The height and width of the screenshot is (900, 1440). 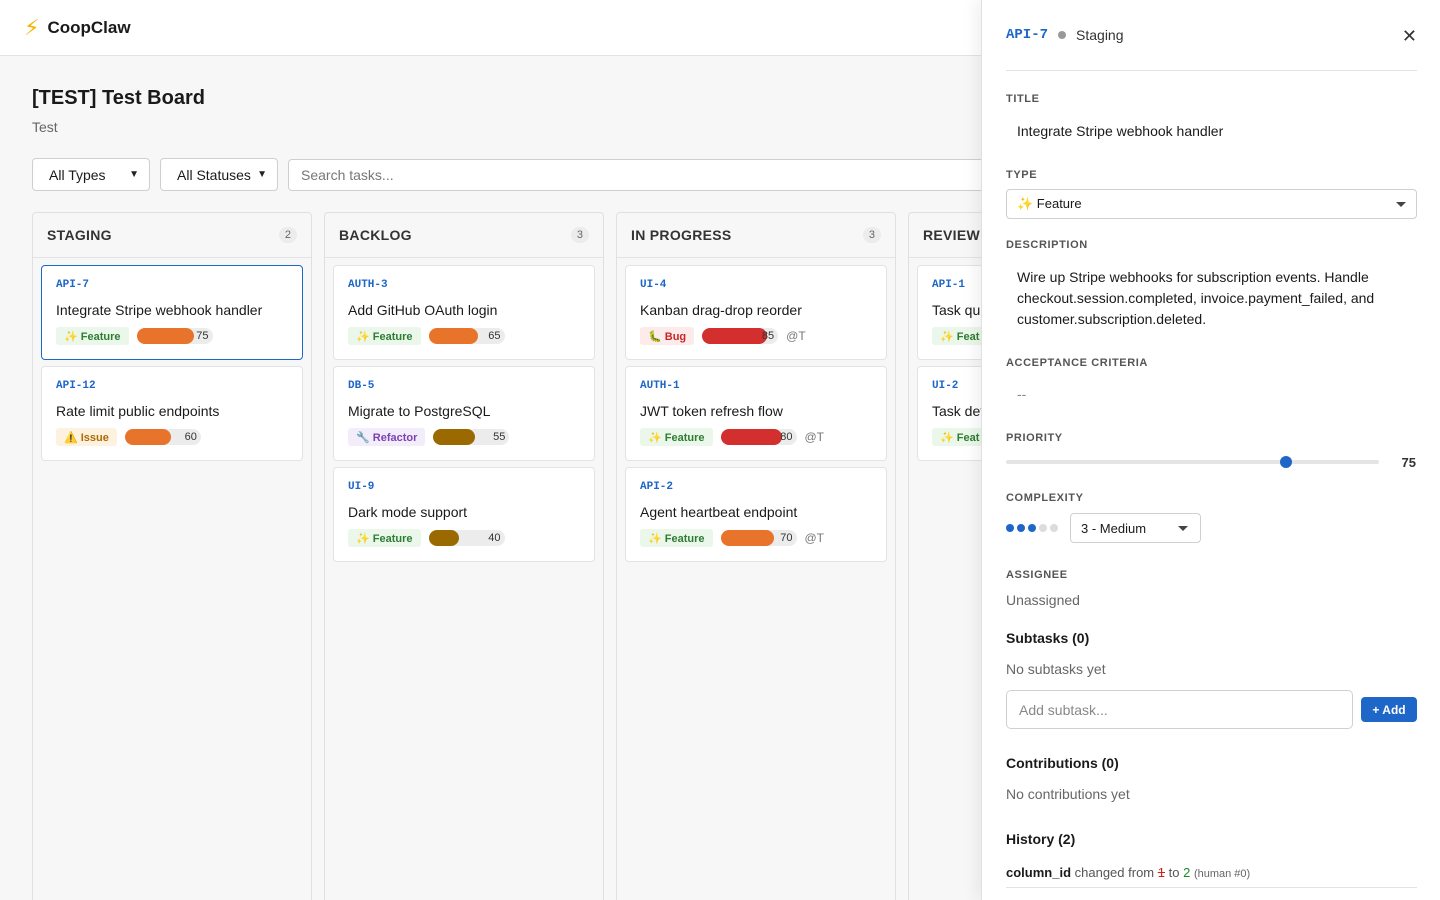 What do you see at coordinates (287, 235) in the screenshot?
I see `column-count-badge: 2` at bounding box center [287, 235].